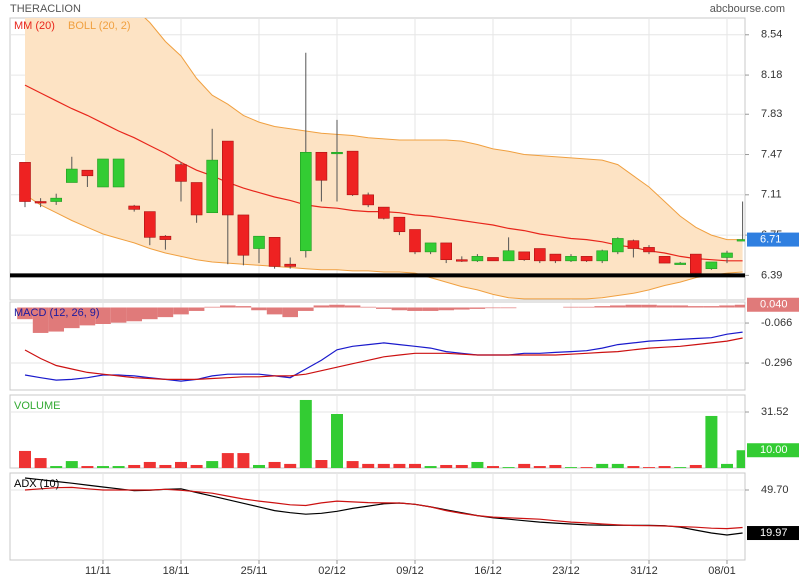 The width and height of the screenshot is (800, 580). Describe the element at coordinates (98, 571) in the screenshot. I see `x-tick-label: 11/11` at that location.